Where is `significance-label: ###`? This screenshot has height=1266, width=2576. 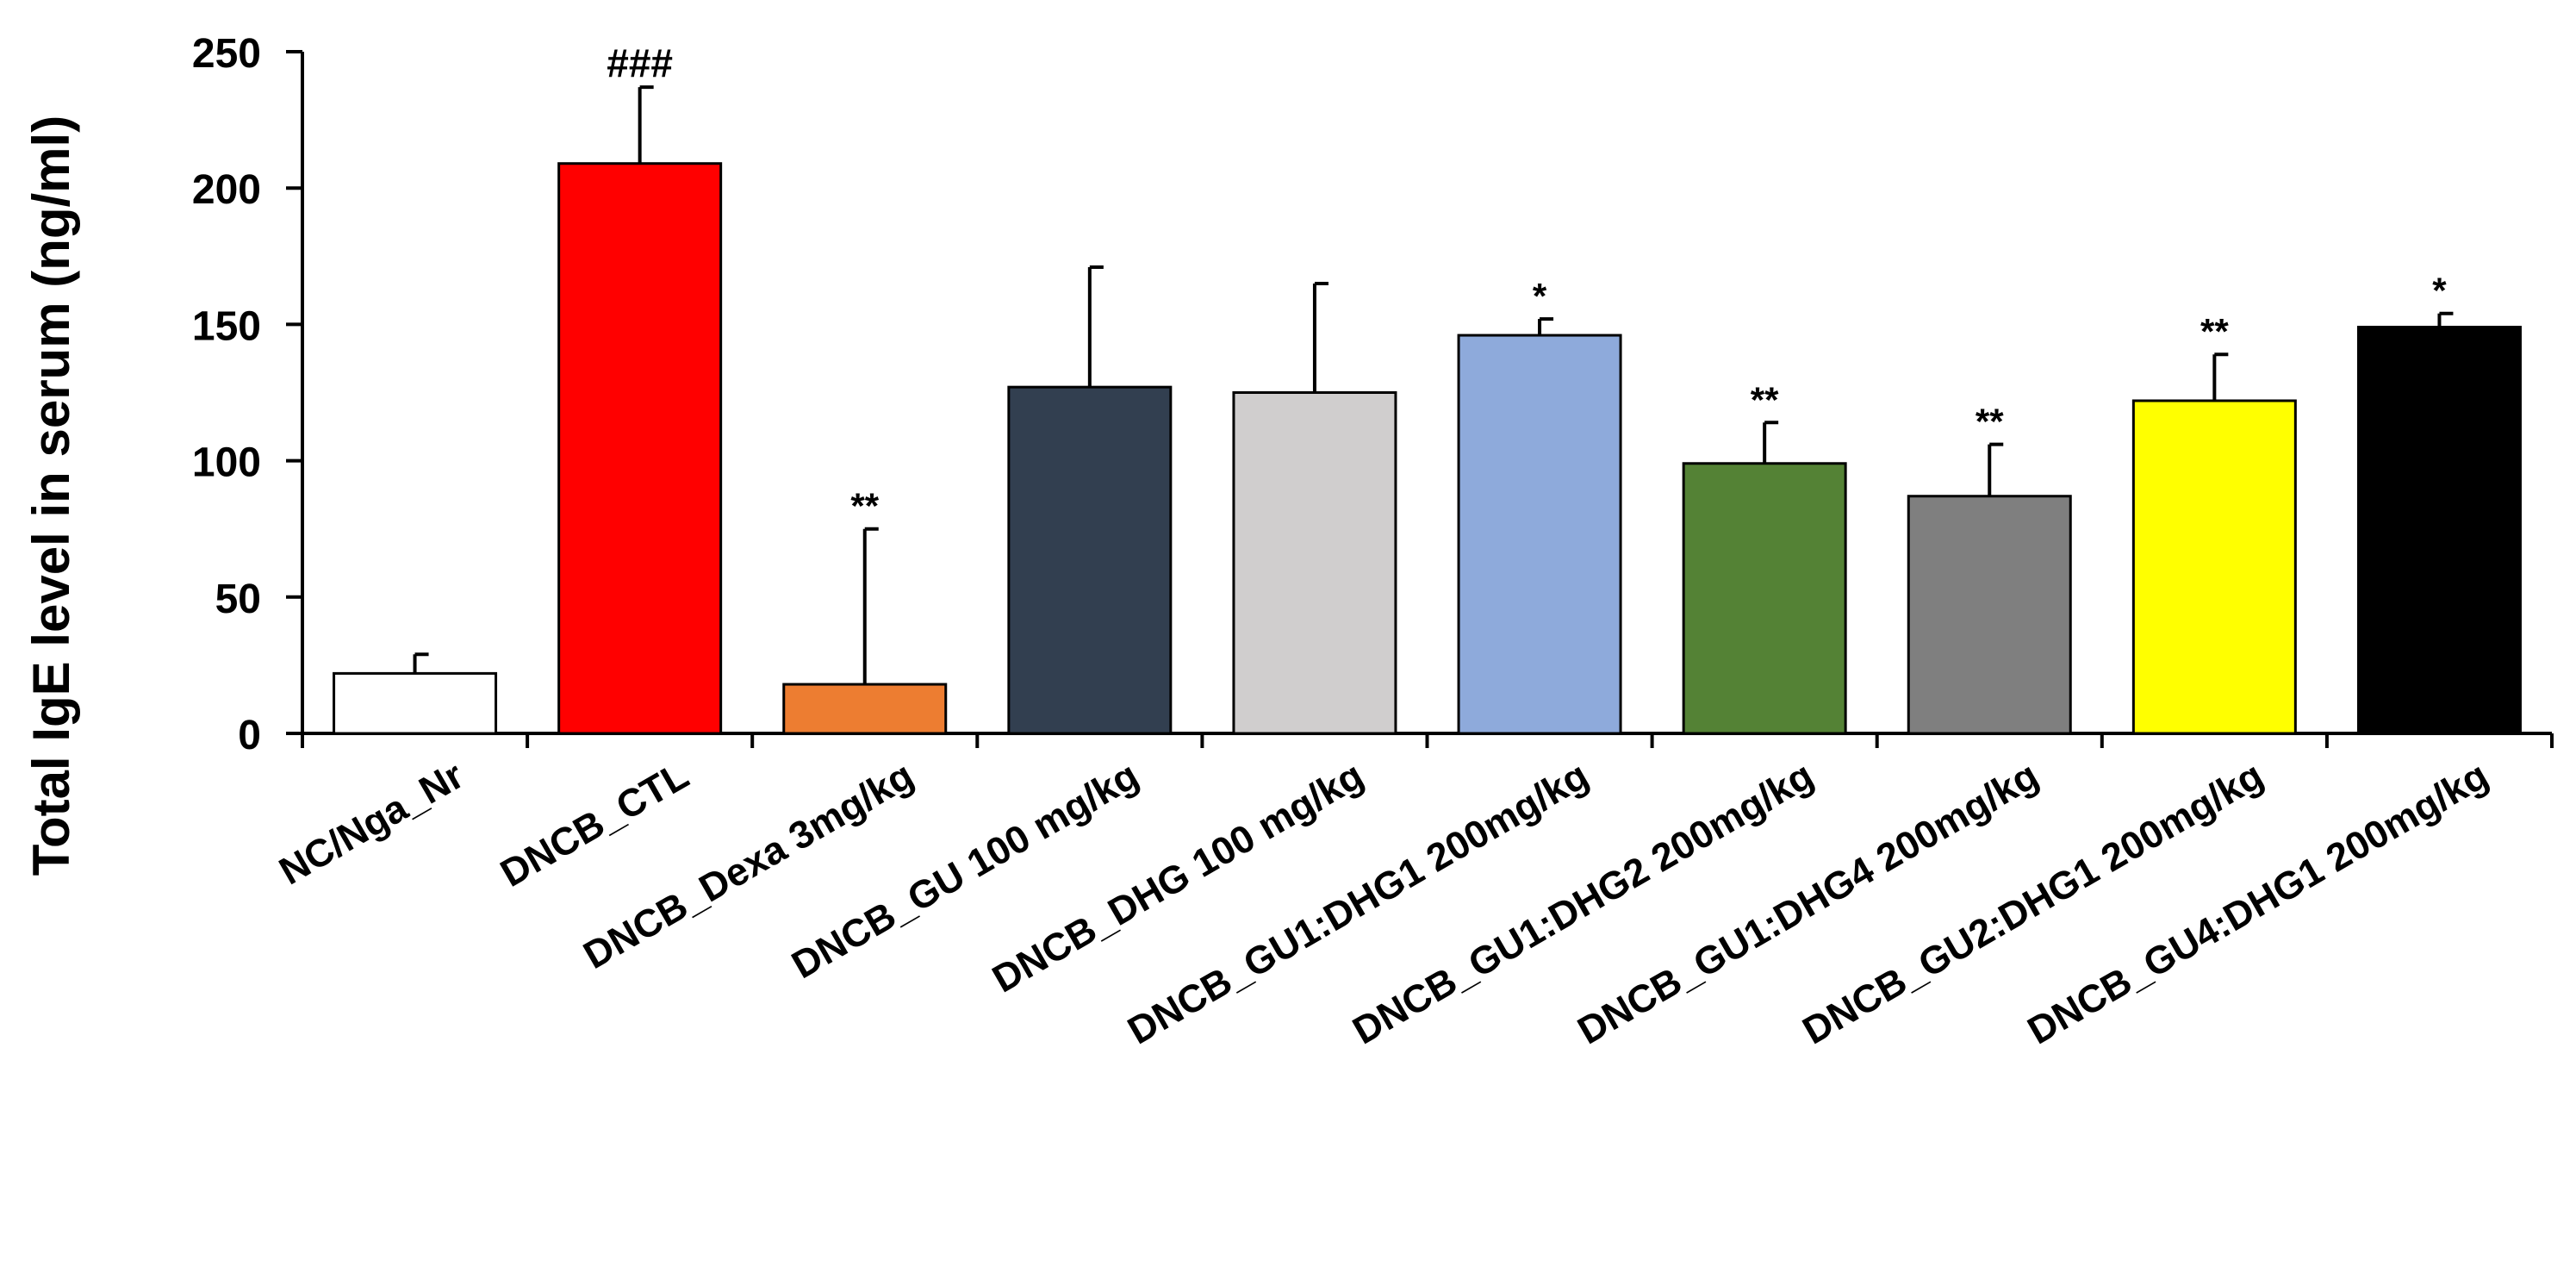 significance-label: ### is located at coordinates (640, 63).